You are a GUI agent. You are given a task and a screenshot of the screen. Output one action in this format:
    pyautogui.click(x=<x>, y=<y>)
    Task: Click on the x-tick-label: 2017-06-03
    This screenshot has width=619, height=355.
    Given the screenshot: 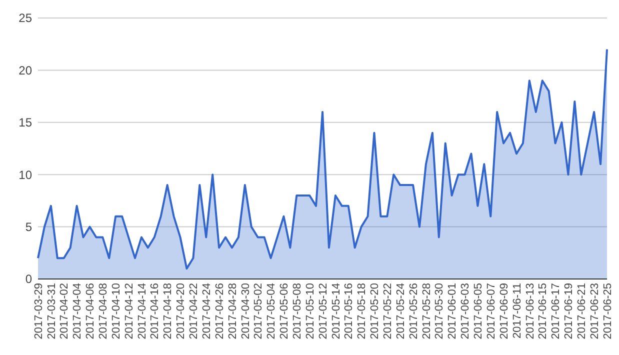 What is the action you would take?
    pyautogui.click(x=466, y=311)
    